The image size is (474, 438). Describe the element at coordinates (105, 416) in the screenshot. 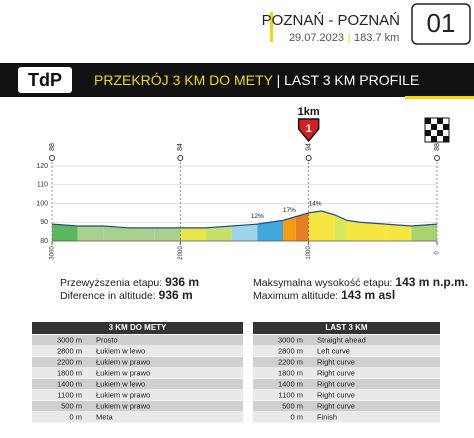

I see `table-cell: Meta` at that location.